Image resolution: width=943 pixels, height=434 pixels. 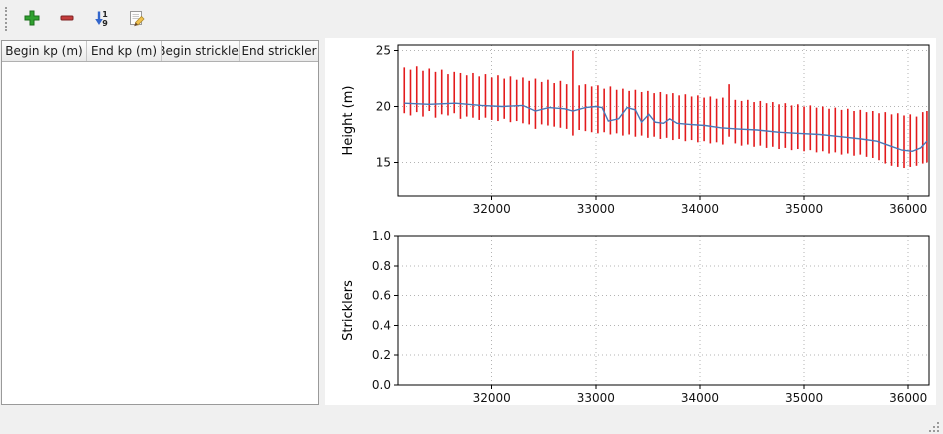 I want to click on svg-text: 15, so click(x=383, y=162).